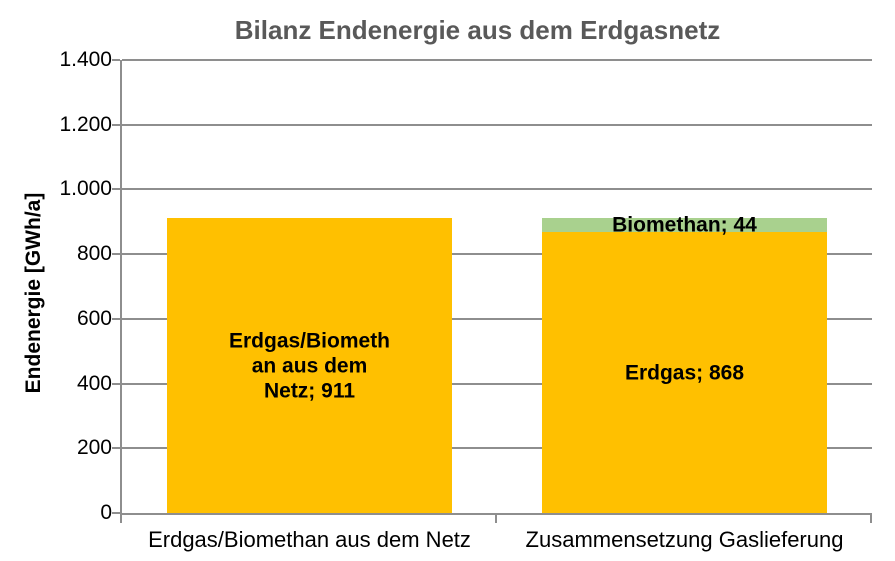  Describe the element at coordinates (309, 539) in the screenshot. I see `x-axis-category-label: Erdgas/Biomethan aus dem Netz` at that location.